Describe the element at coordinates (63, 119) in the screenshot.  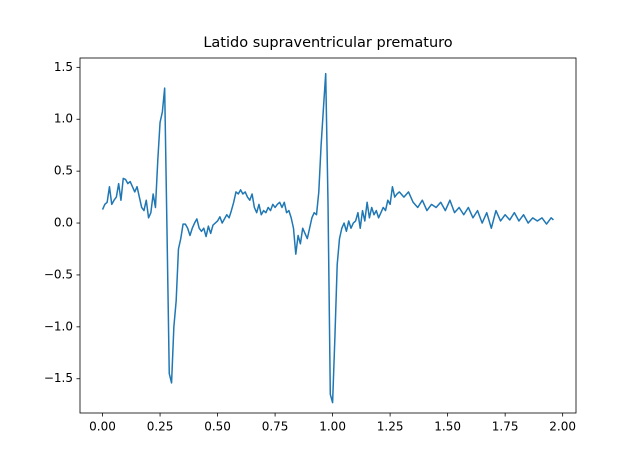
I see `y-tick-label: 1.0` at that location.